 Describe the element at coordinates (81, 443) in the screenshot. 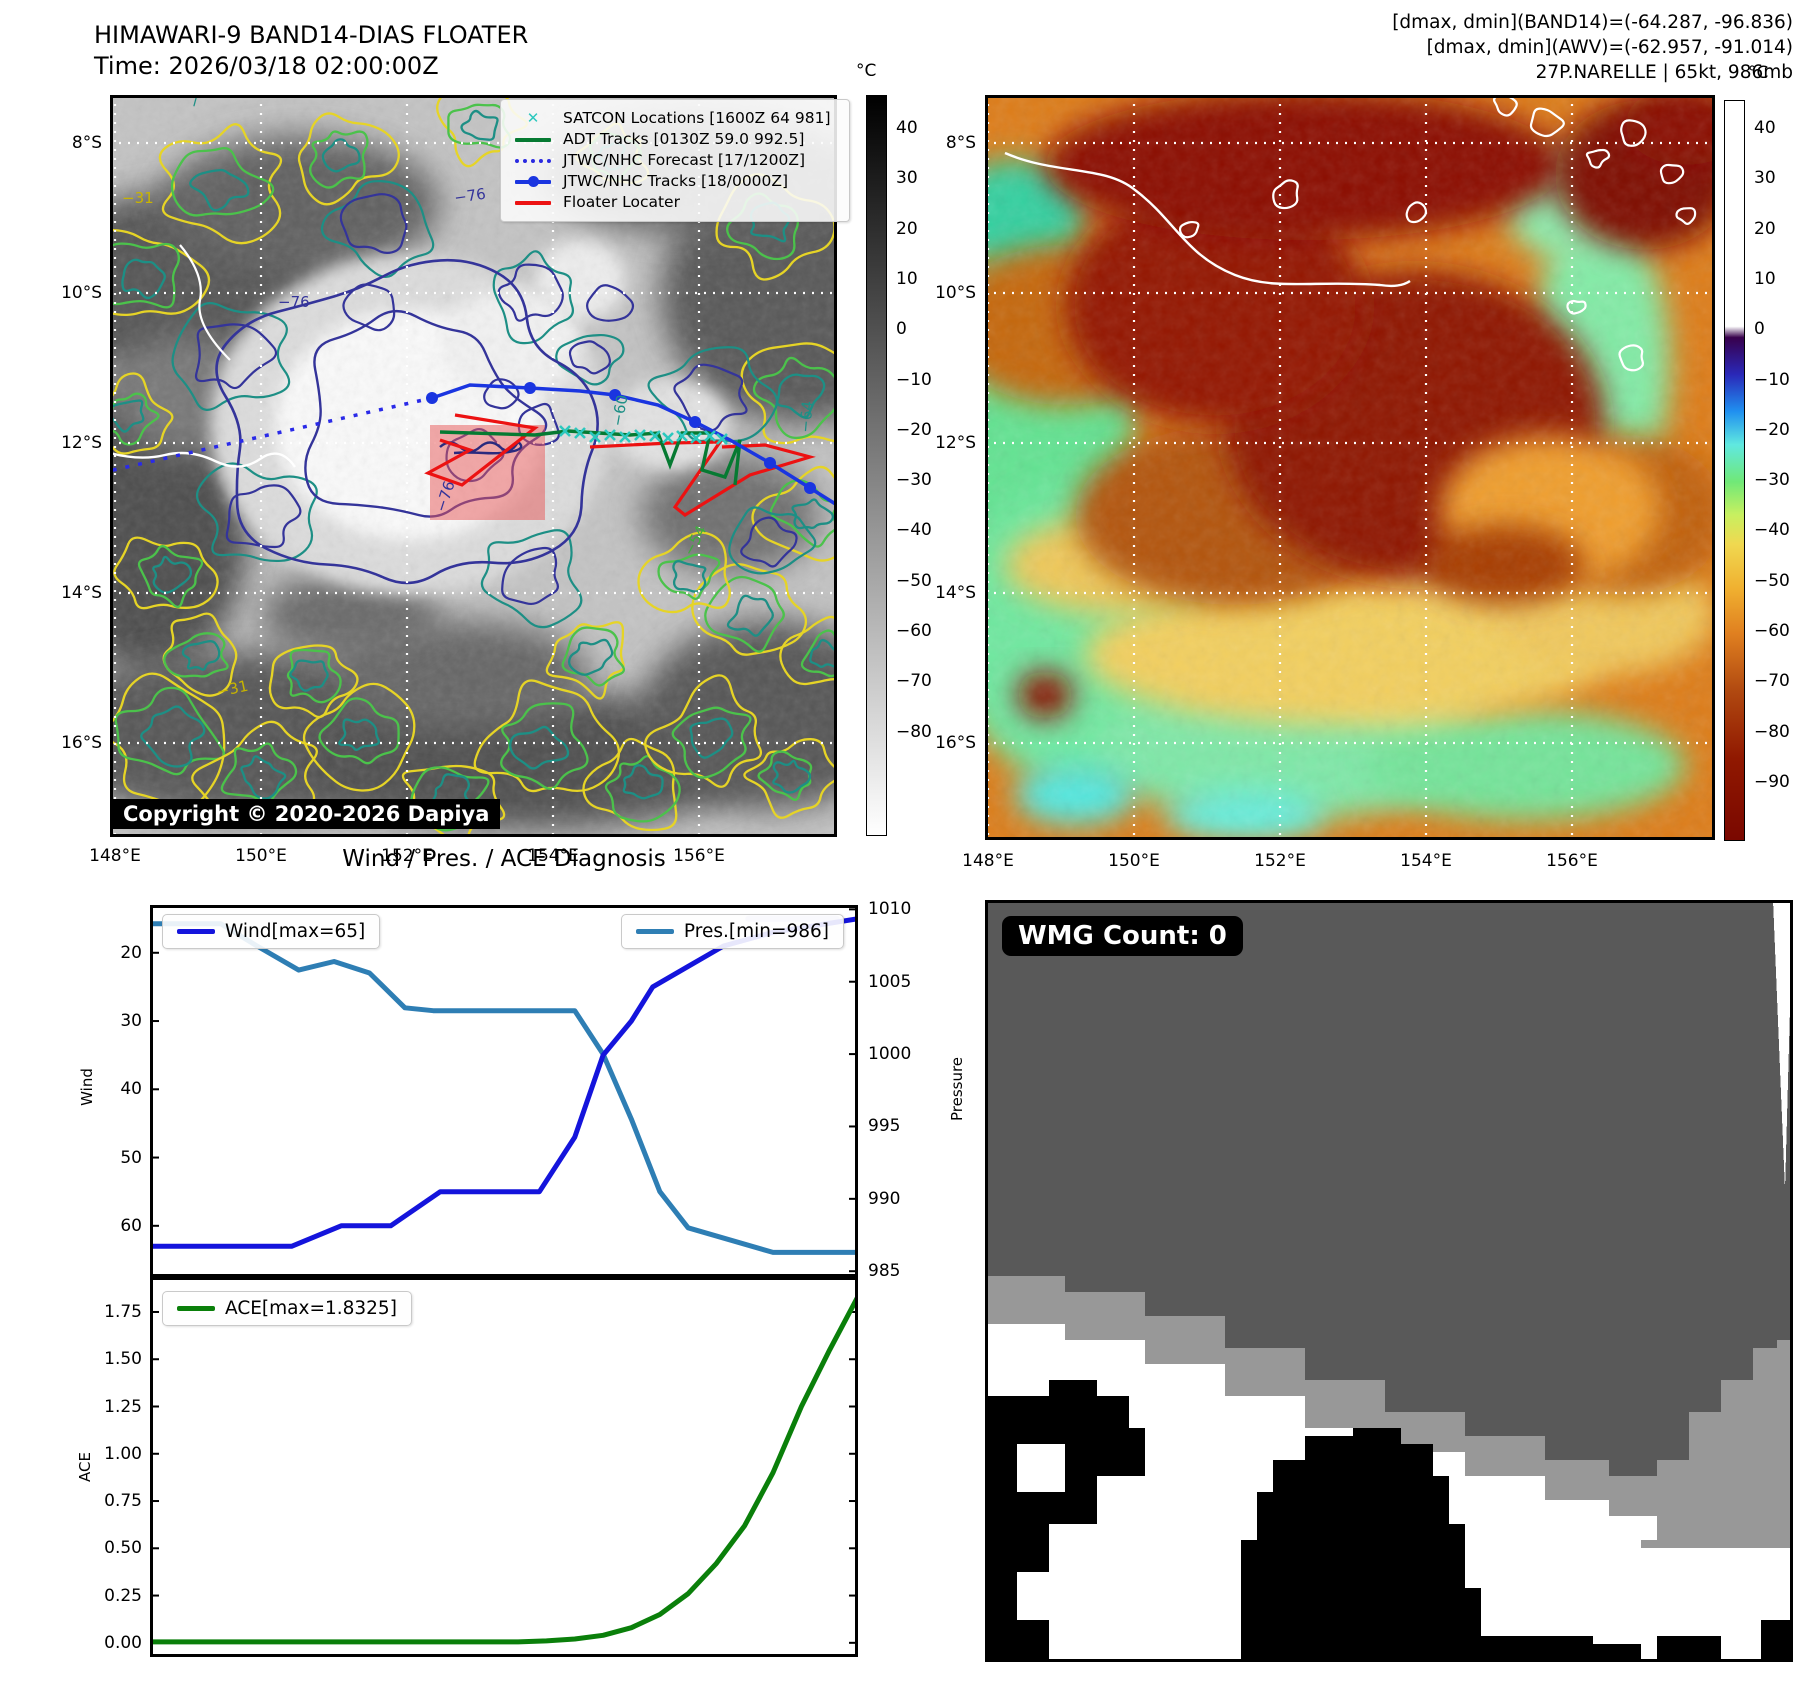

I see `map1-y-tick: 12°S` at that location.